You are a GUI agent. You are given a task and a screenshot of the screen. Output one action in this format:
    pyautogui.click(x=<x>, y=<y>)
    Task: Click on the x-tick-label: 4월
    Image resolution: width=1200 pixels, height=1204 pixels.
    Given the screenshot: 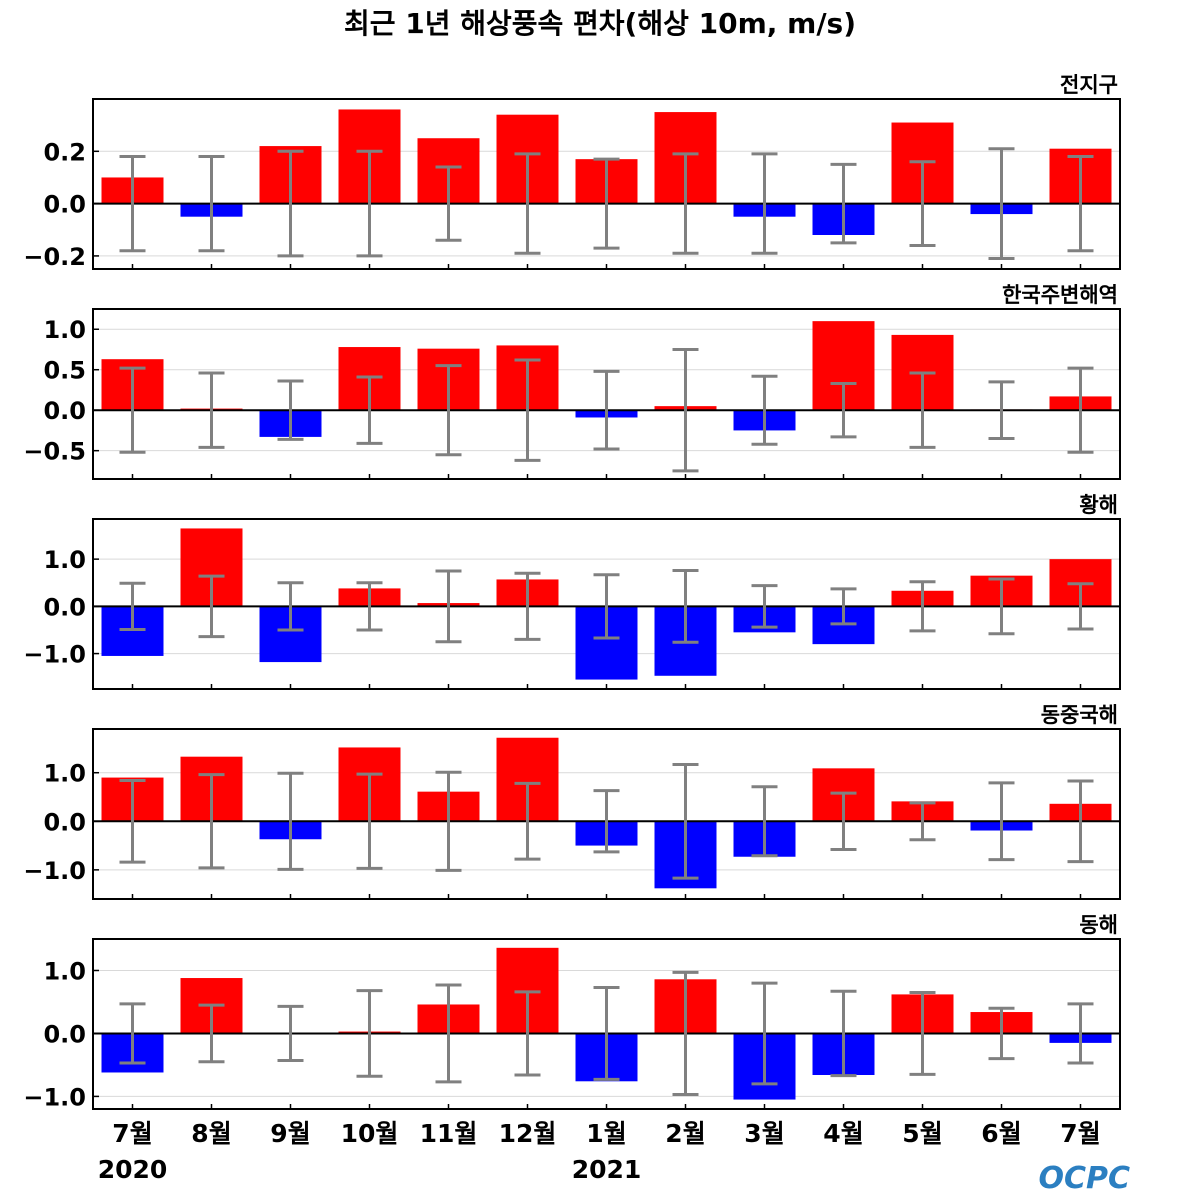 What is the action you would take?
    pyautogui.click(x=843, y=1133)
    